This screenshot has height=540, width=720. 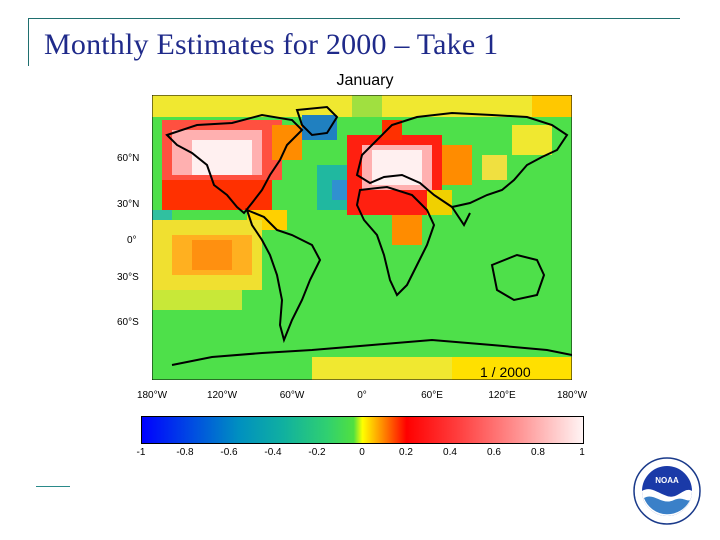 I want to click on lat-label-0: 0°, so click(x=132, y=240).